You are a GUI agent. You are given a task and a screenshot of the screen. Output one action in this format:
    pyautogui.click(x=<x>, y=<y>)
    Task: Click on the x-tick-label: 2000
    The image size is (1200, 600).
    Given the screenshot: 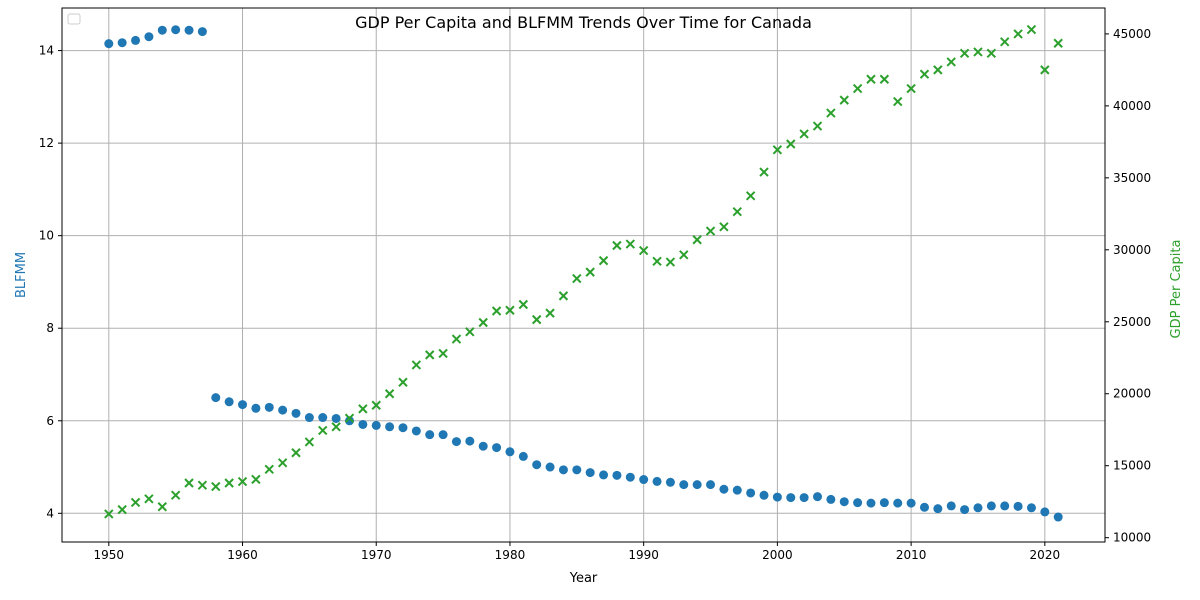 What is the action you would take?
    pyautogui.click(x=777, y=555)
    